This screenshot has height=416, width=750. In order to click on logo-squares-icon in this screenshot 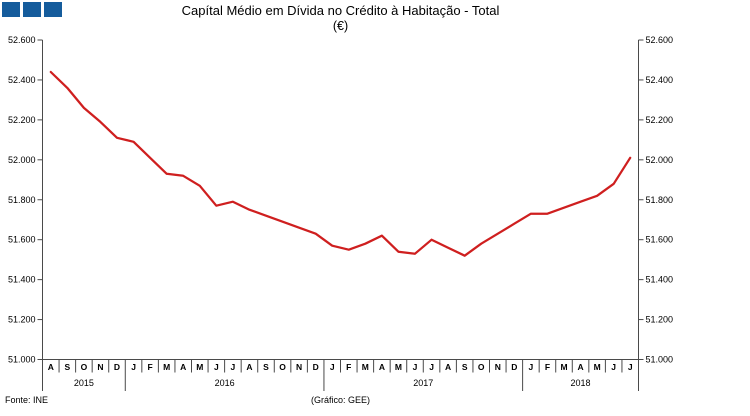, I will do `click(32, 9)`.